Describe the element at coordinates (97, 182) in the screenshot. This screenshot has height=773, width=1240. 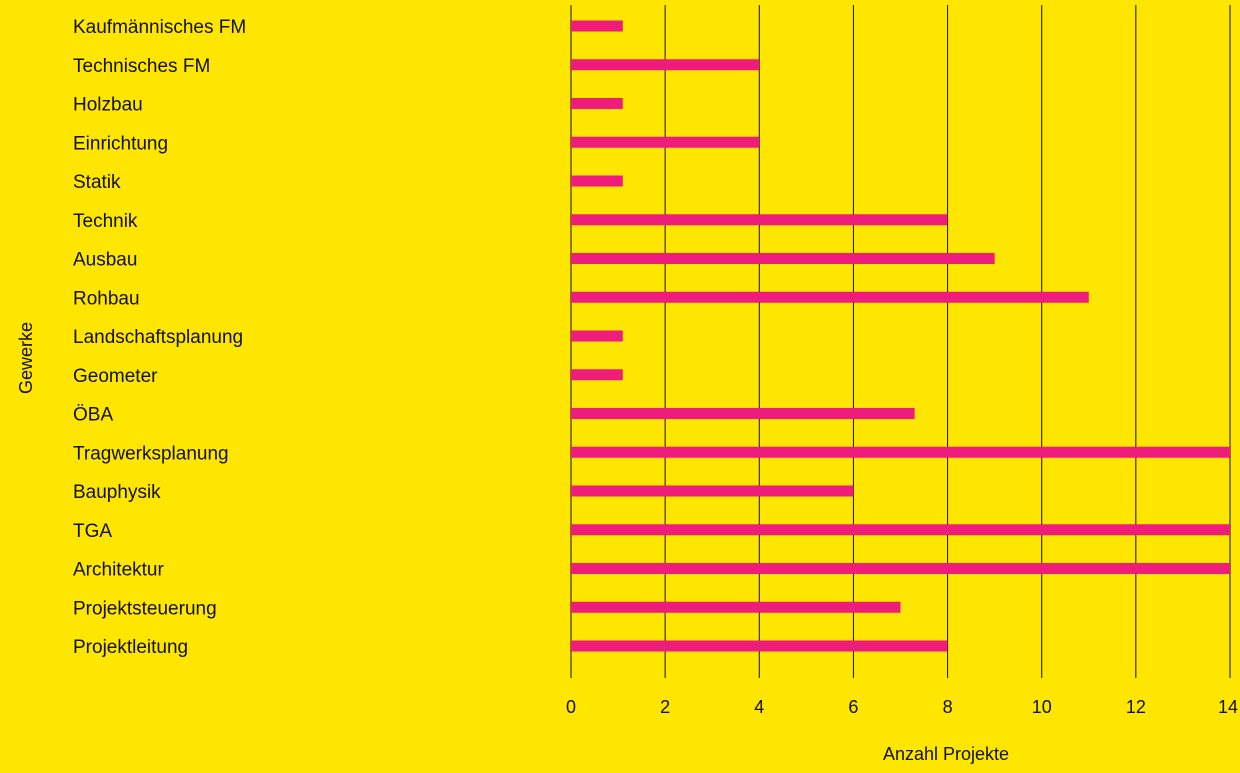
I see `category-label: Statik` at that location.